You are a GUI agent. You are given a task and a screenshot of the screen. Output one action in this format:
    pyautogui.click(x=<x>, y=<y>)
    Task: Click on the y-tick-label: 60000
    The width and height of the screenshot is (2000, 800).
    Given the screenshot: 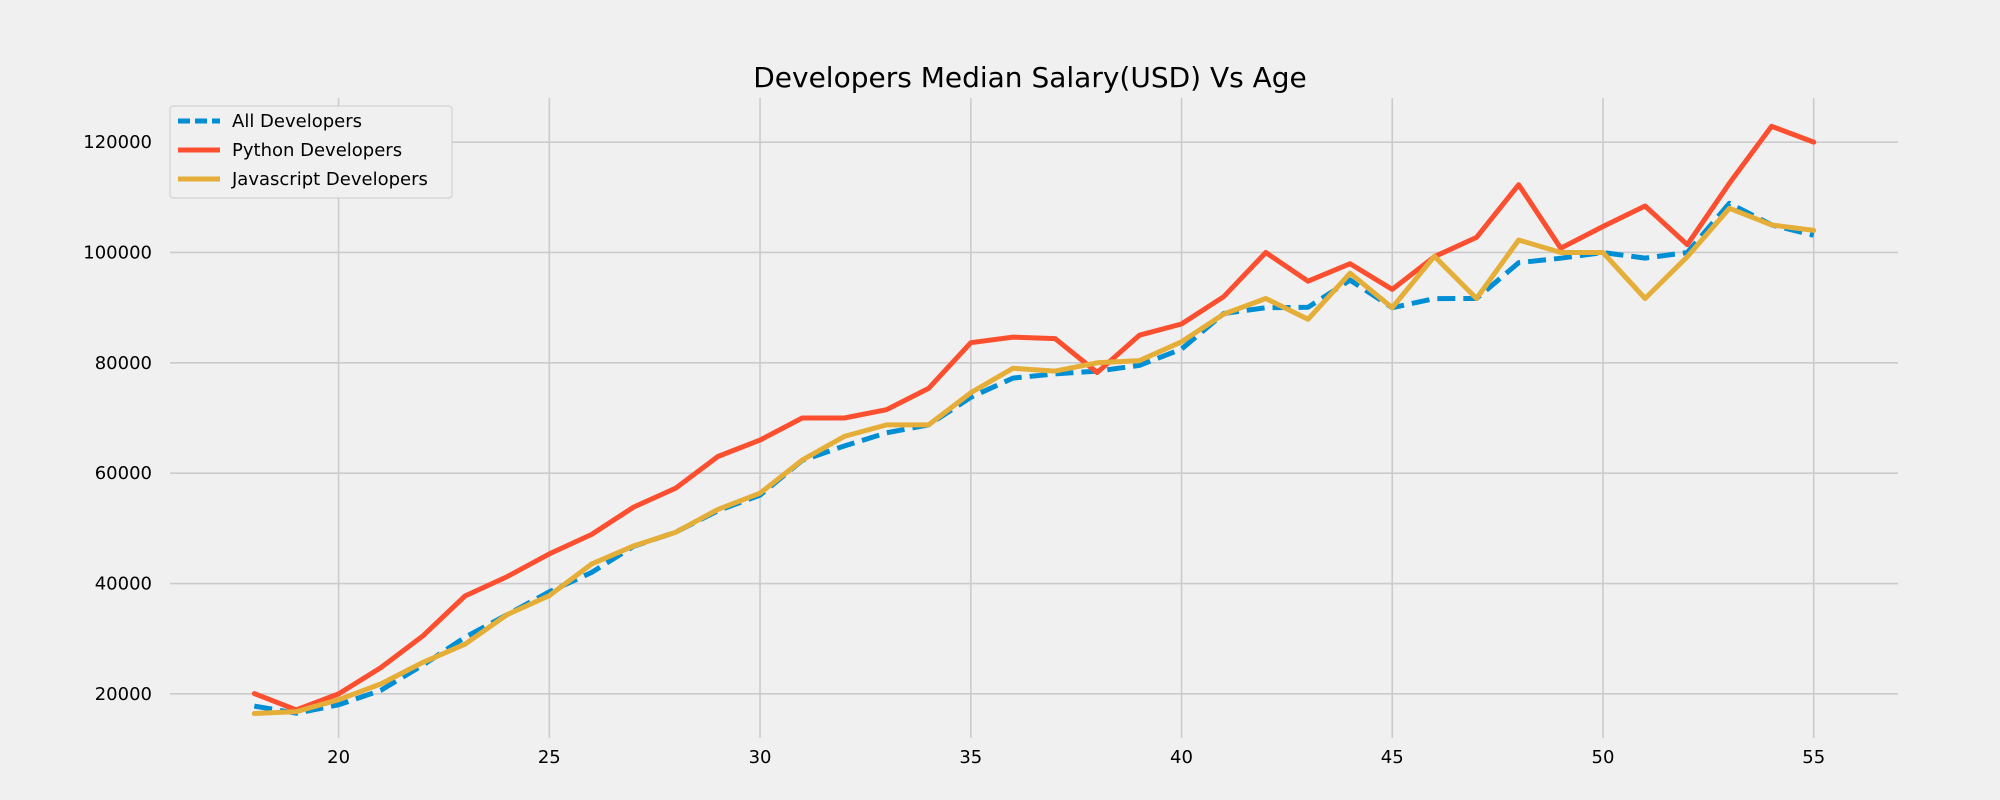 What is the action you would take?
    pyautogui.click(x=123, y=473)
    